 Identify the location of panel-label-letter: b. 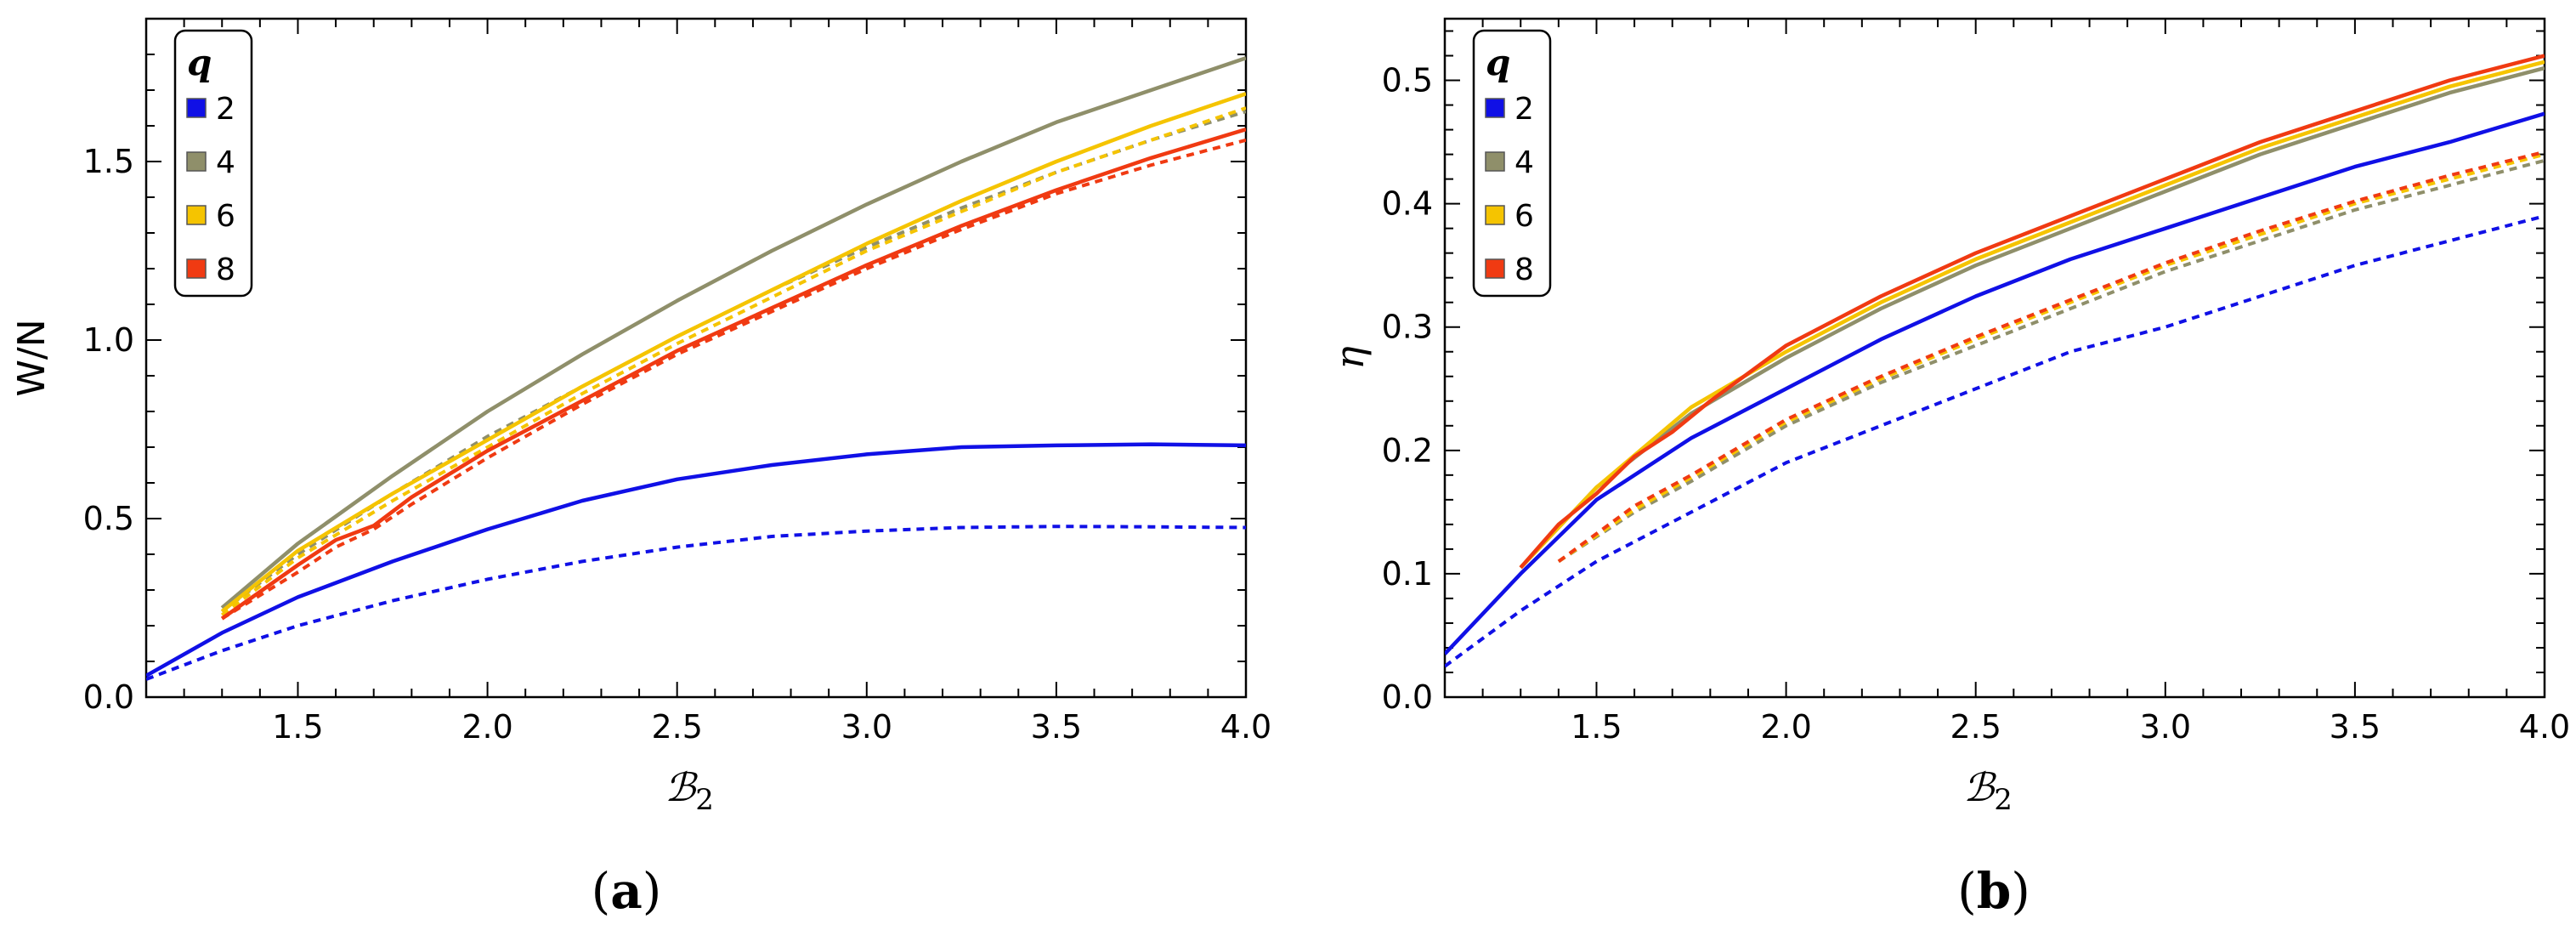
(1994, 891).